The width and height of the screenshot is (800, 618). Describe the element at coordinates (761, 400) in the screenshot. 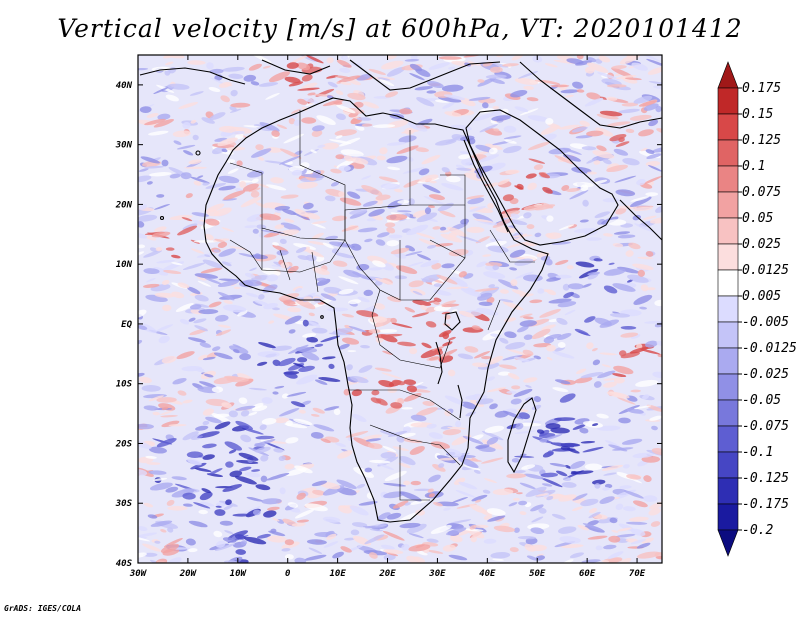

I see `colorbar-label: -0.05` at that location.